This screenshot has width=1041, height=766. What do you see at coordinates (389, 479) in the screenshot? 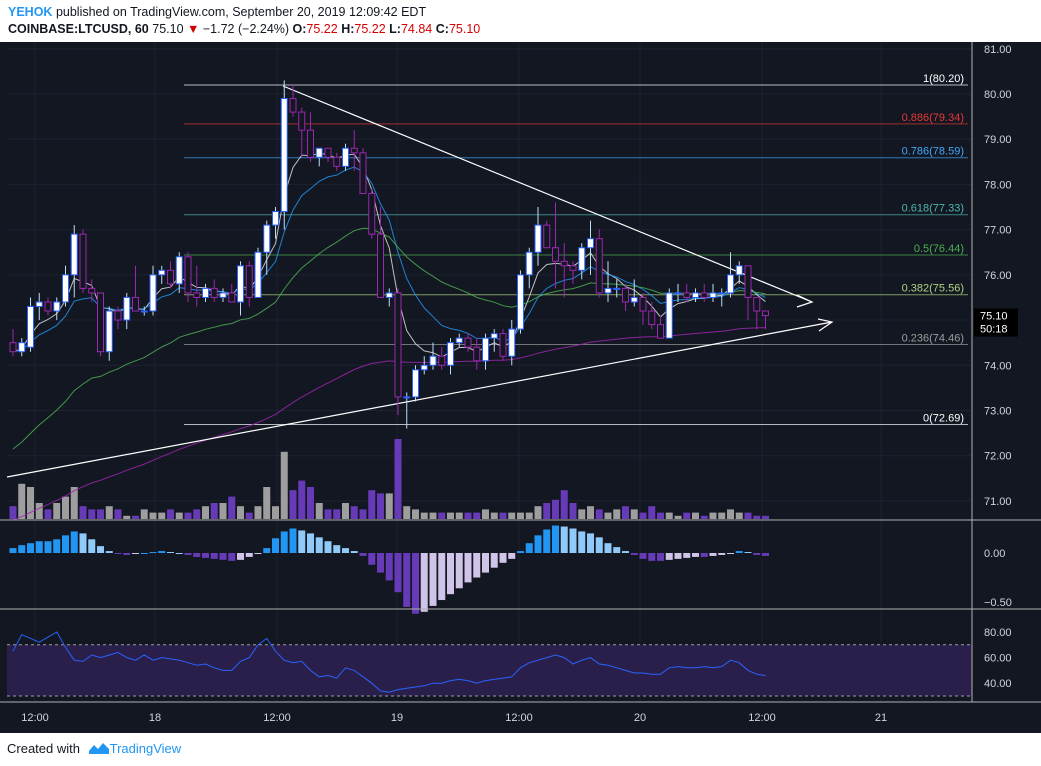
I see `volume-bars` at bounding box center [389, 479].